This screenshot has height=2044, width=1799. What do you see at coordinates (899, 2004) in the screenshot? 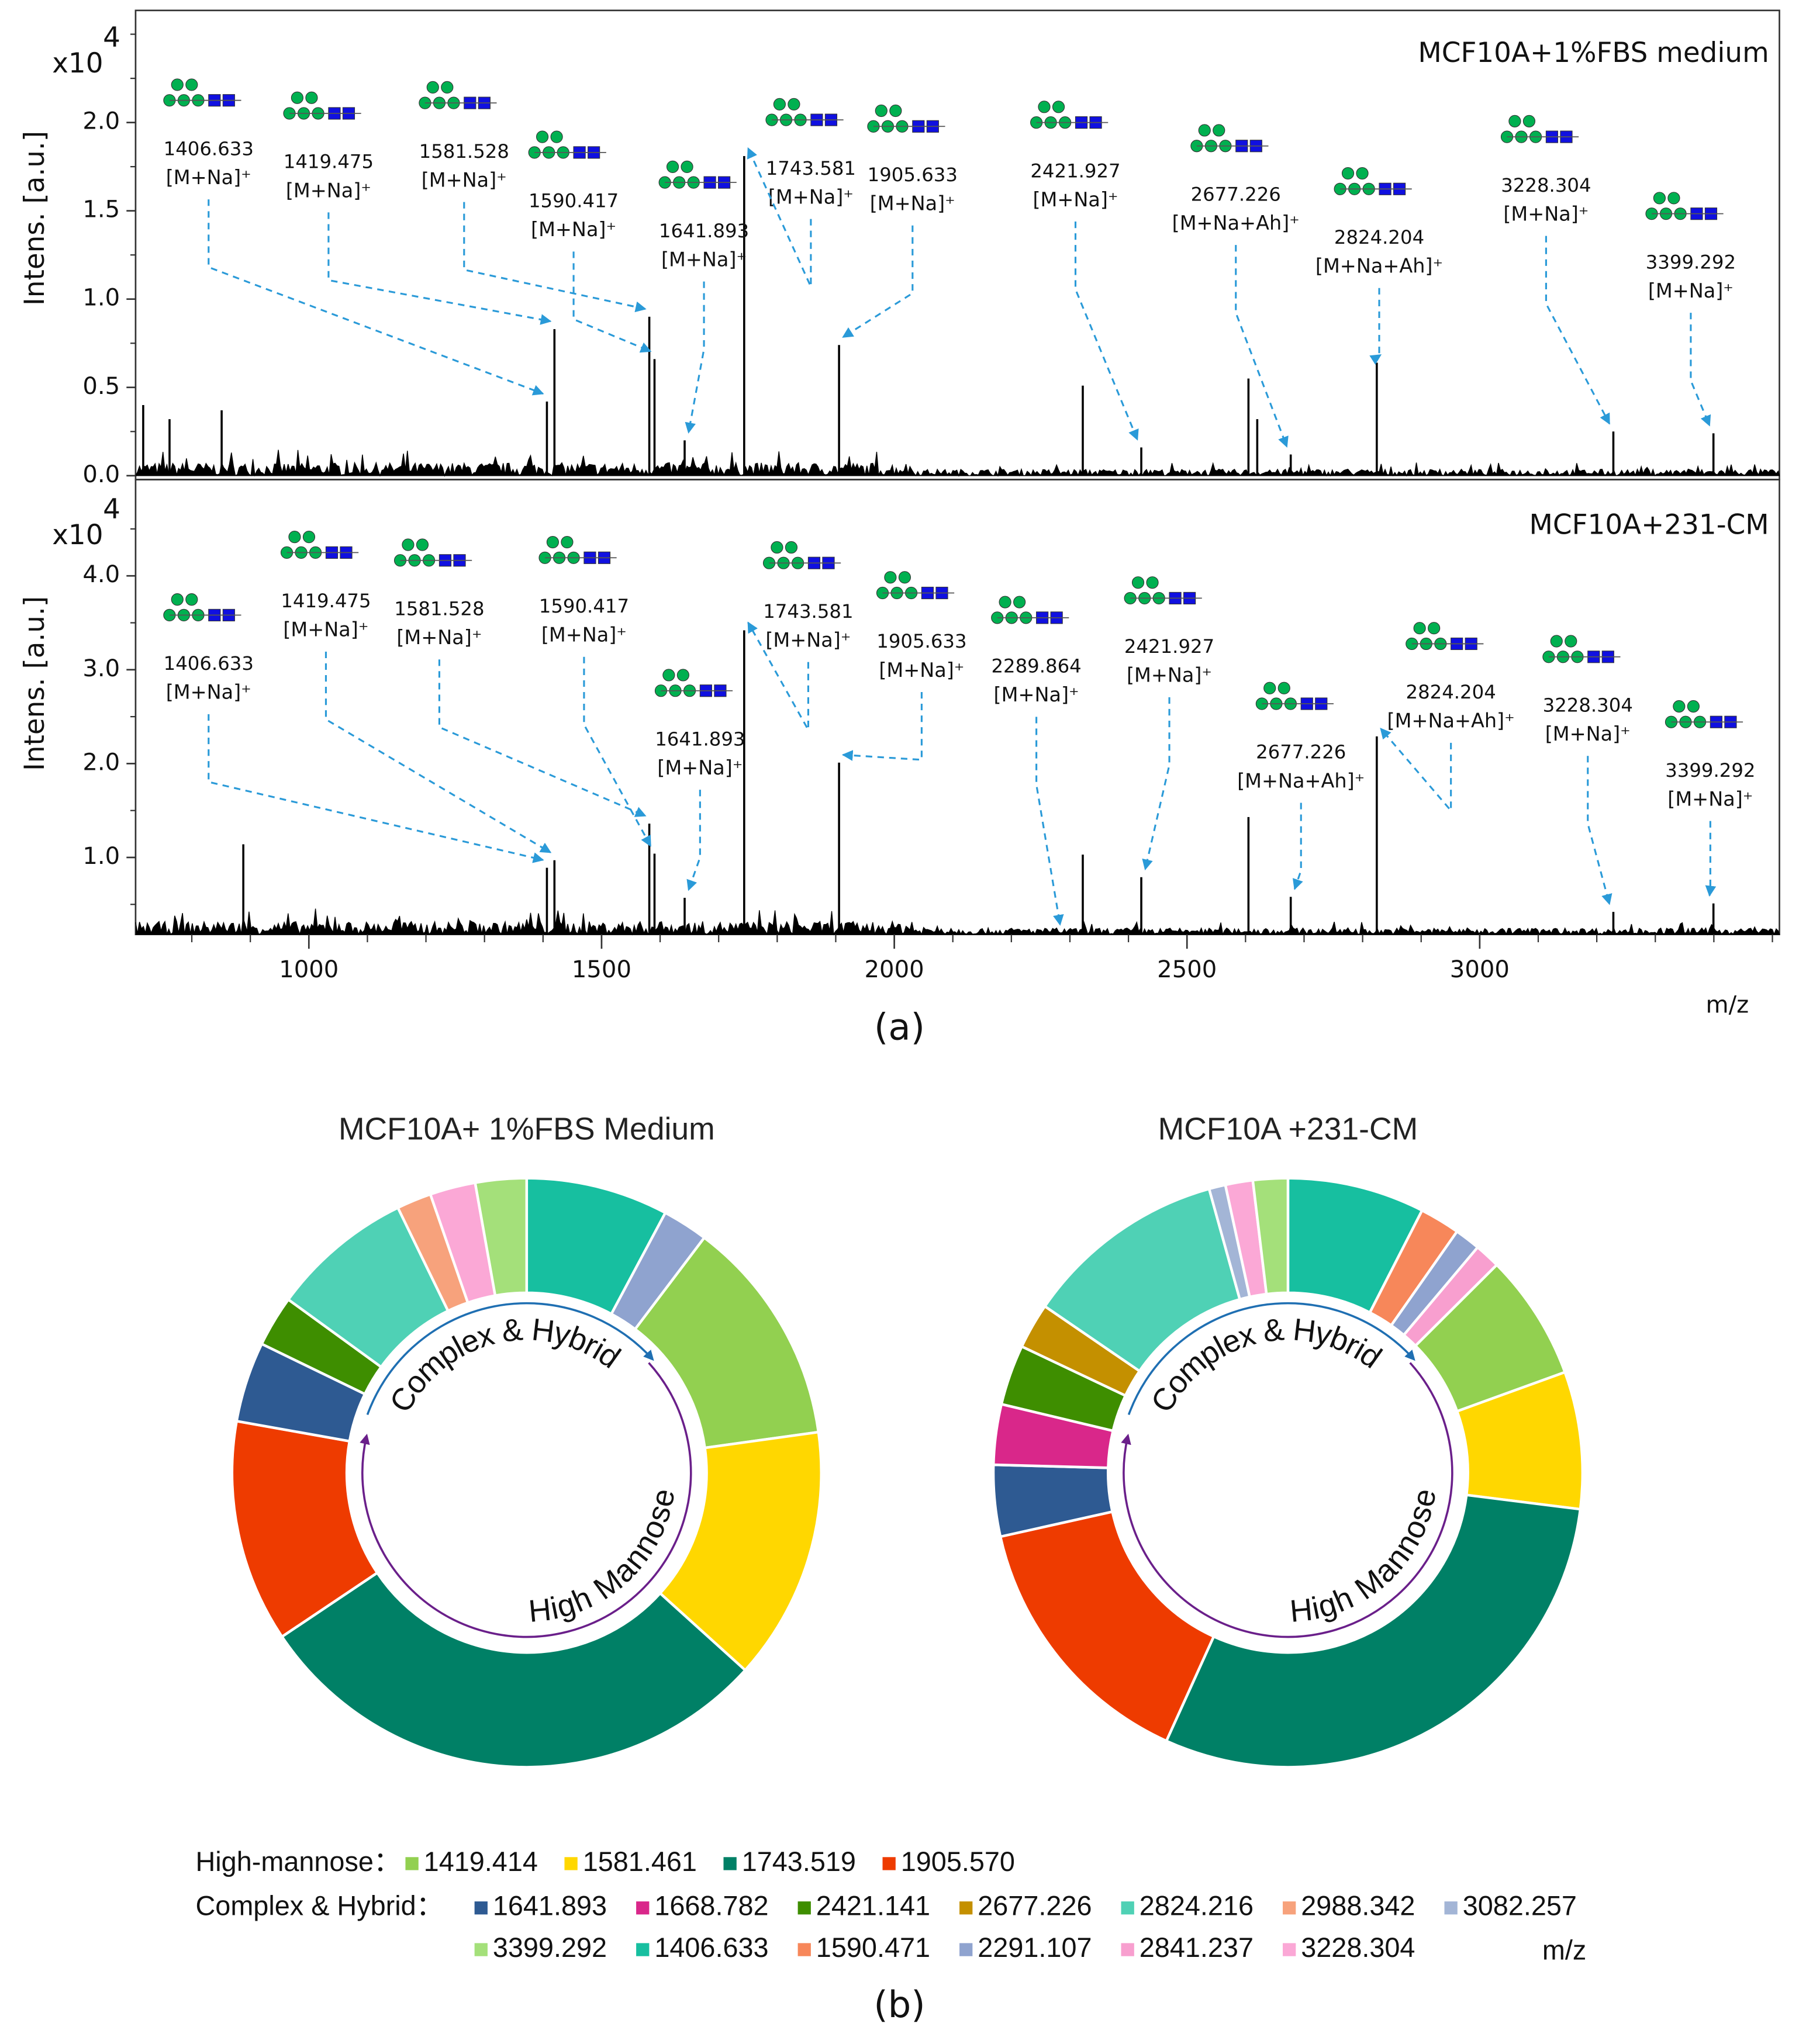
I see `panel-label: (b)` at bounding box center [899, 2004].